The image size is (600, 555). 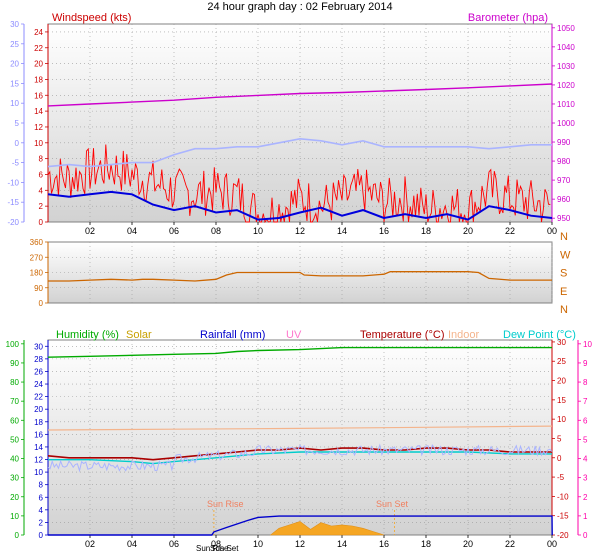 I want to click on compass-label: S, so click(x=563, y=274).